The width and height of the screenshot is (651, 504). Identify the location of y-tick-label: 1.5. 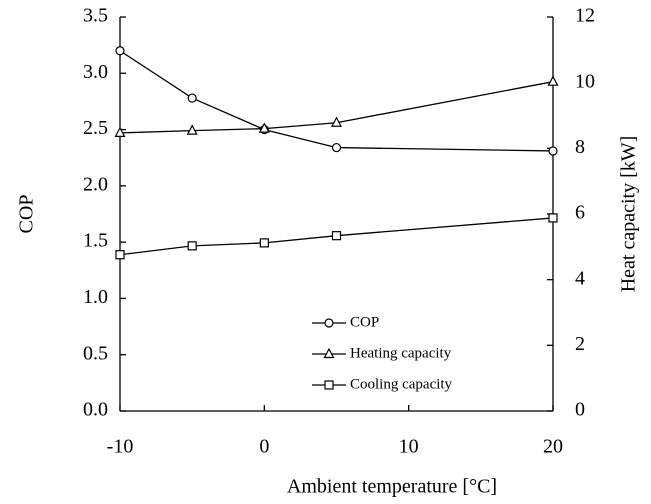
(95, 241).